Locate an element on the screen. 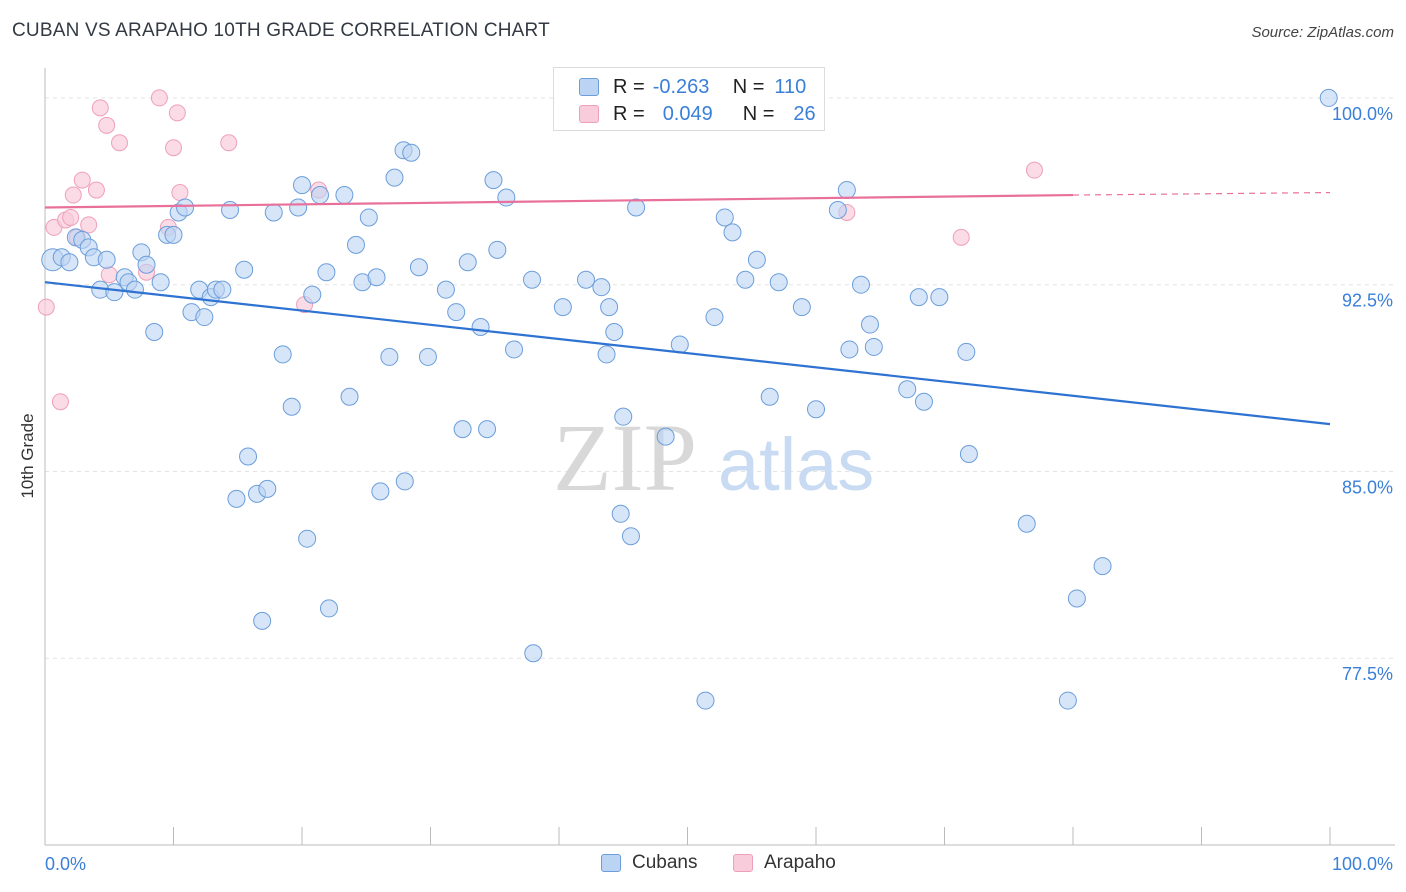 This screenshot has width=1406, height=892. legend-item-arapaho: Arapaho is located at coordinates (784, 863).